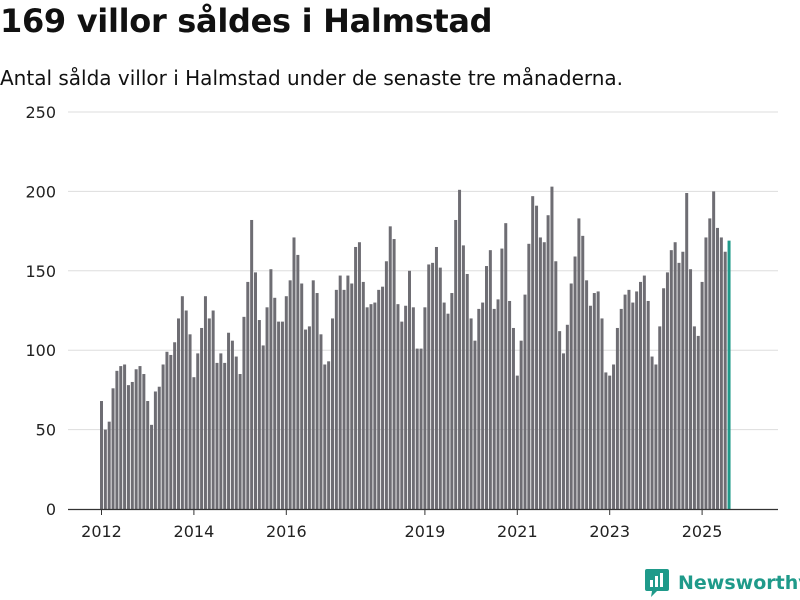 This screenshot has width=800, height=600. What do you see at coordinates (729, 374) in the screenshot?
I see `bar-highlight` at bounding box center [729, 374].